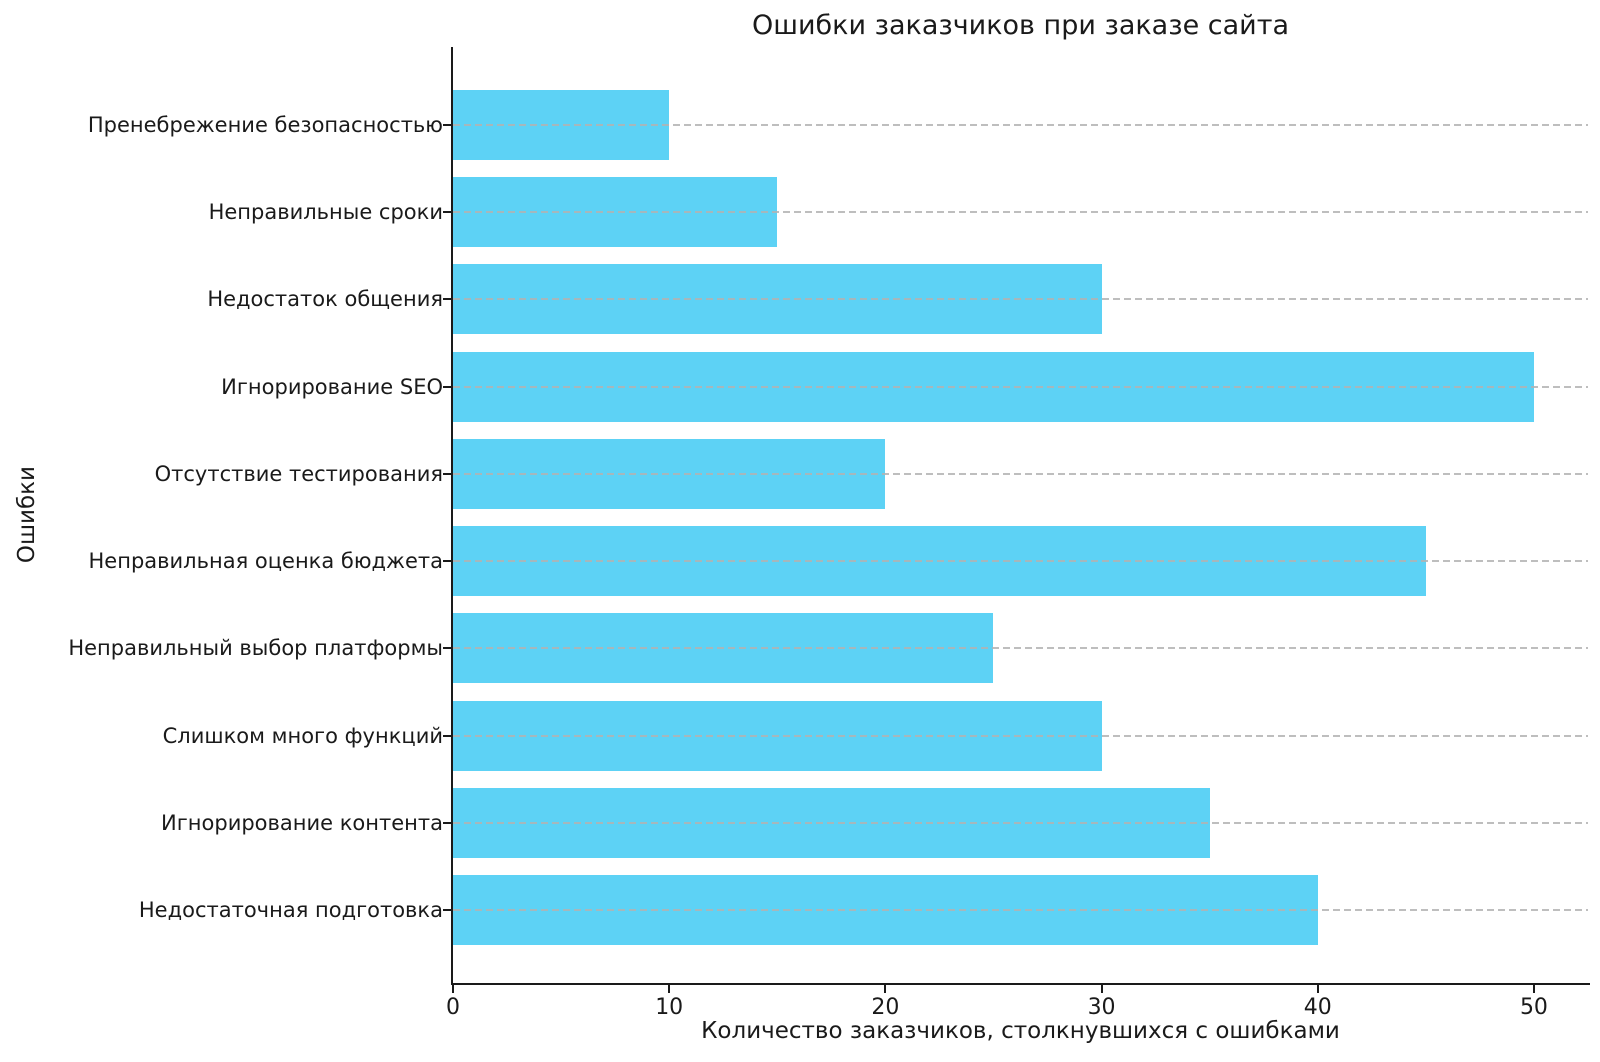  I want to click on bar-row: Пренебрежение безопасностью, so click(838, 124).